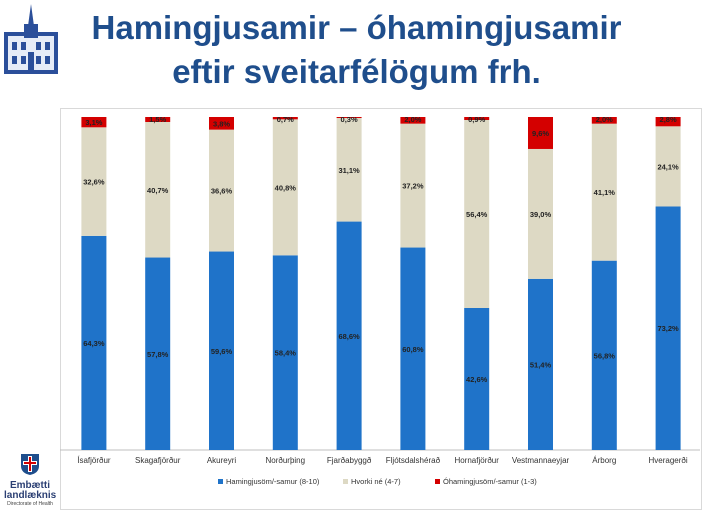 Image resolution: width=713 pixels, height=518 pixels. I want to click on data-label: 73,2%, so click(668, 328).